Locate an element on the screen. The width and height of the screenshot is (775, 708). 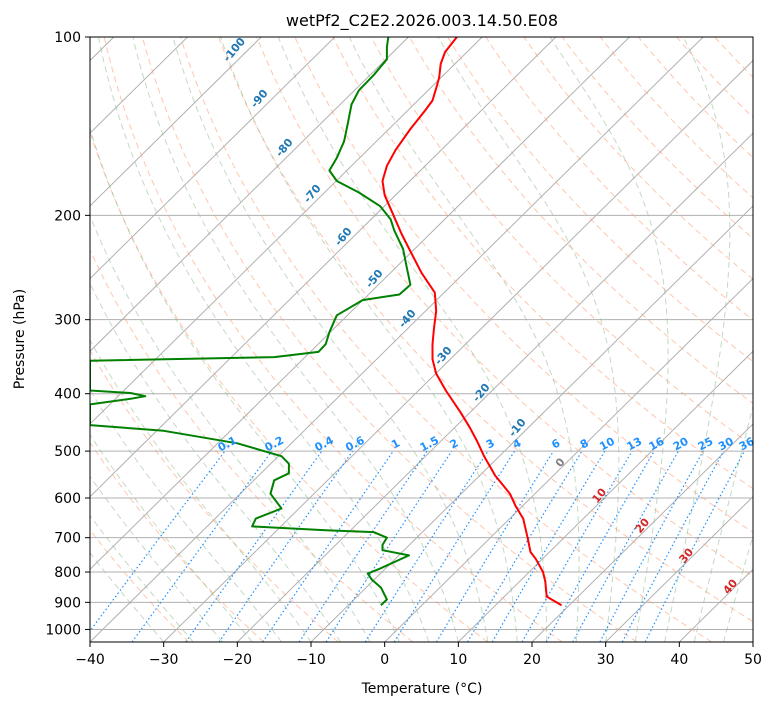
y-tick-label: 600 is located at coordinates (67, 499).